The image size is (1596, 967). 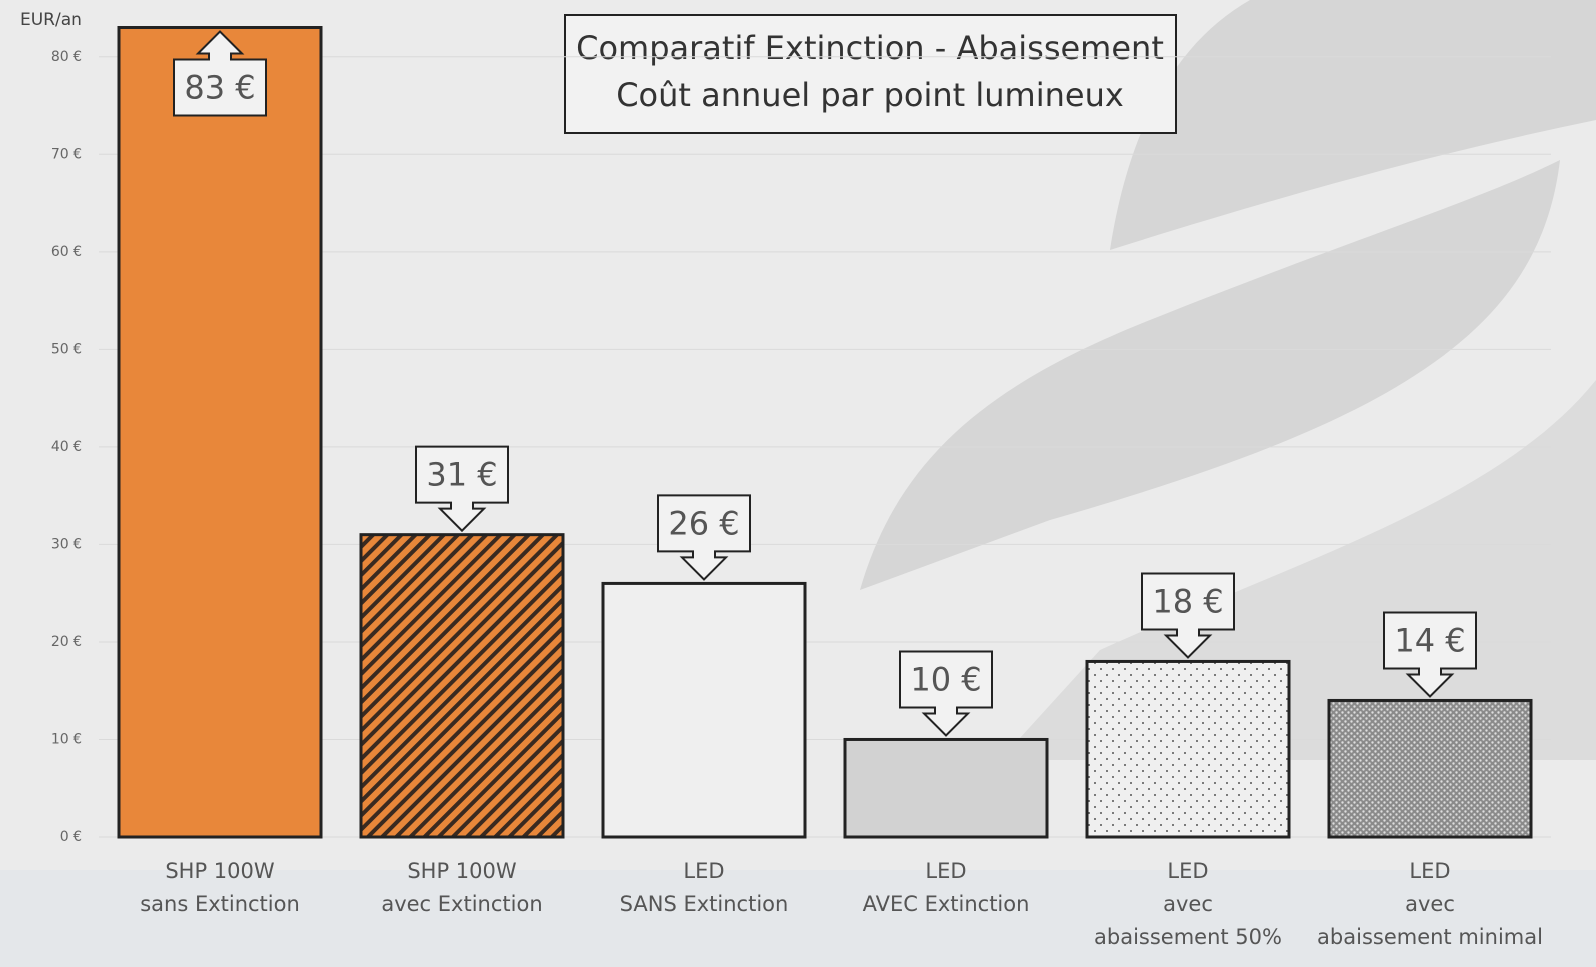 What do you see at coordinates (704, 904) in the screenshot?
I see `x-tick-label: SANS Extinction` at bounding box center [704, 904].